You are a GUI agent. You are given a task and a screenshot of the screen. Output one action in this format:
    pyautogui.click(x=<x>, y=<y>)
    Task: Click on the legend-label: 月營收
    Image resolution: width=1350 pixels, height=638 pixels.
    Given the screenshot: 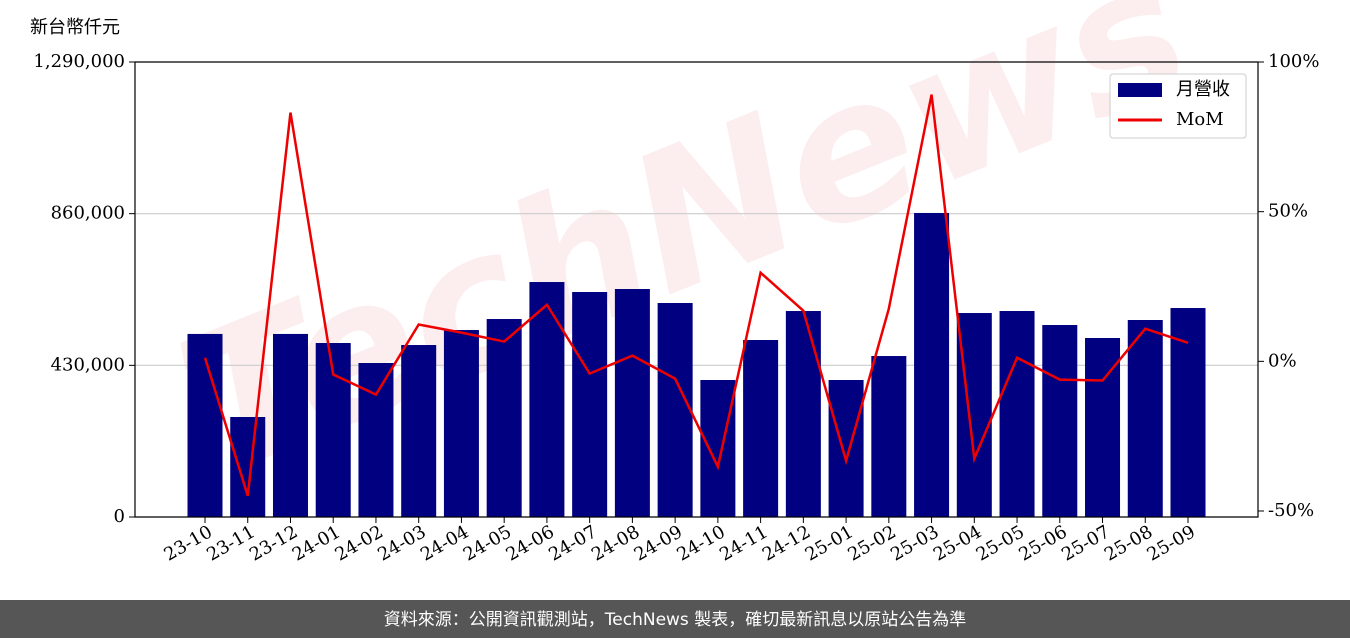 What is the action you would take?
    pyautogui.click(x=1203, y=89)
    